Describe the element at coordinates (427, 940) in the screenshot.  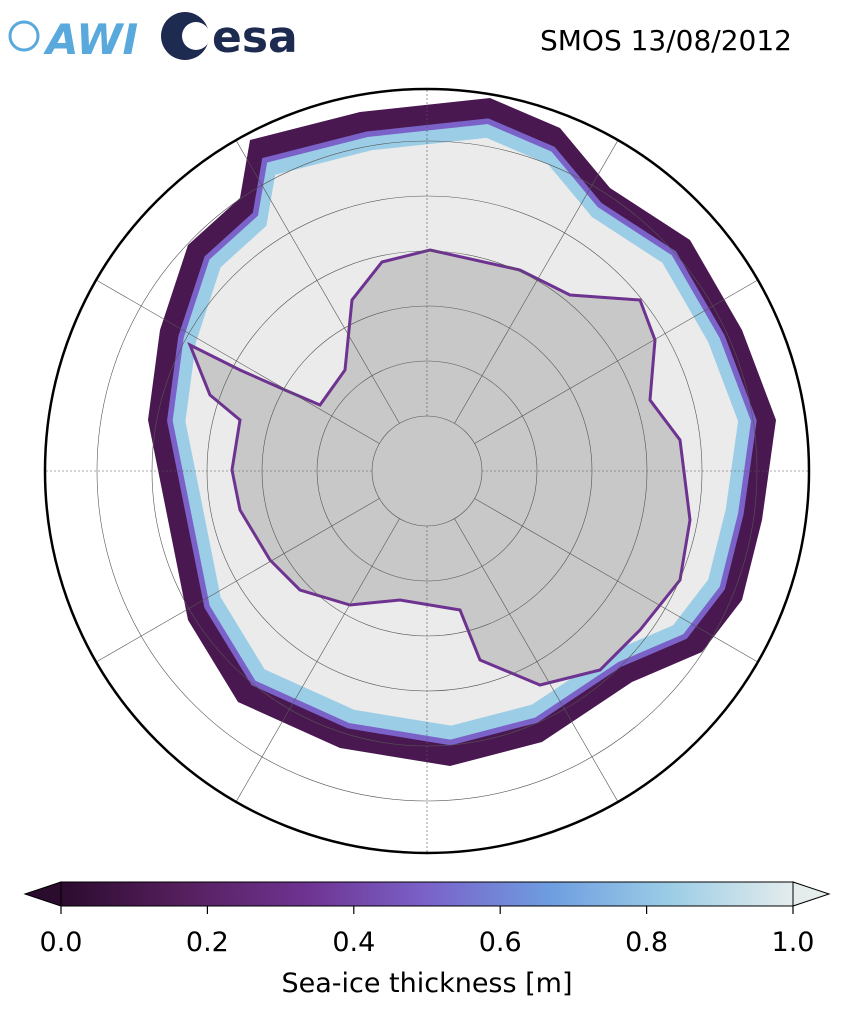
I see `colorbar: 0.0 0.2 0.4 0.6 0.8 1.0 Sea-ice thickness [m]` at that location.